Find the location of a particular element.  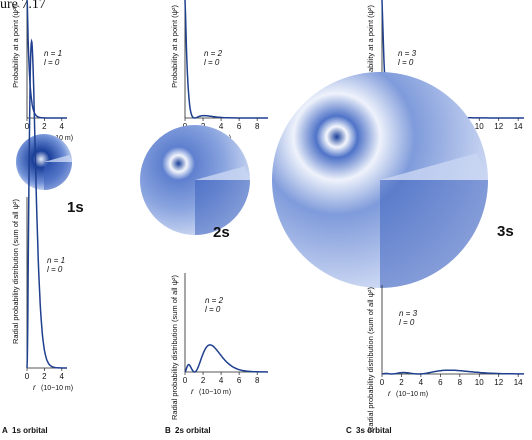

curve-radial-2s is located at coordinates (226, 358).